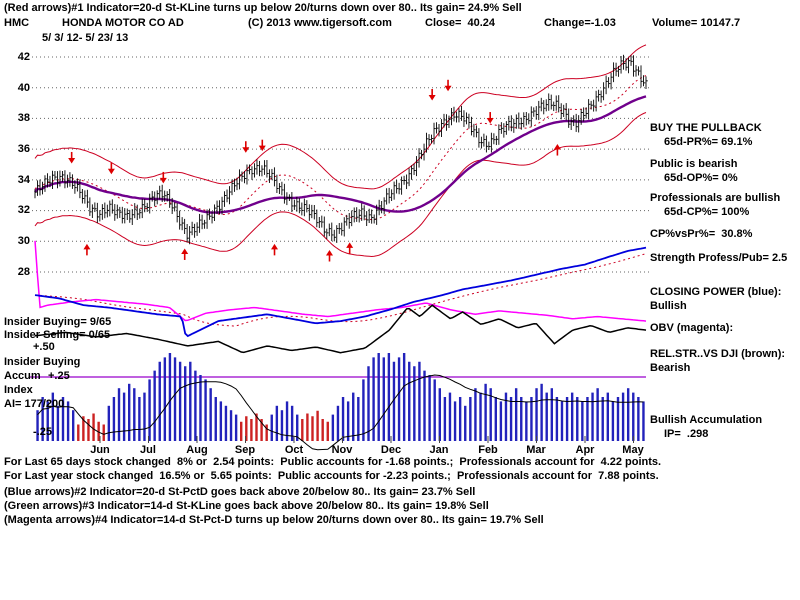 Image resolution: width=800 pixels, height=600 pixels. I want to click on accum-scale-mid: +.25, so click(59, 376).